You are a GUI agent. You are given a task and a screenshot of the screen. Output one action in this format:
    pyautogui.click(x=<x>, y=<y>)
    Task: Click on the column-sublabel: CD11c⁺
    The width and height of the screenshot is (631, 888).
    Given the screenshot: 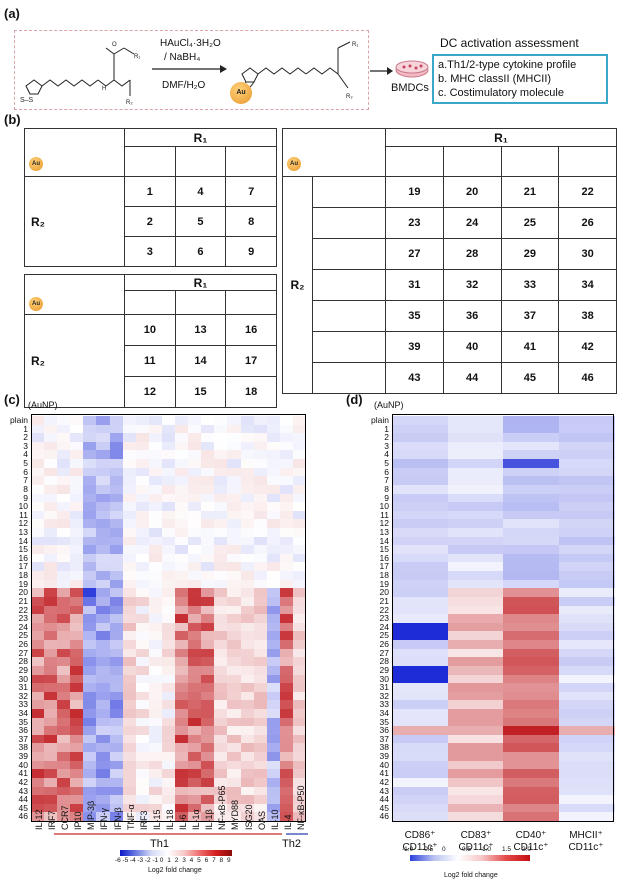 What is the action you would take?
    pyautogui.click(x=586, y=847)
    